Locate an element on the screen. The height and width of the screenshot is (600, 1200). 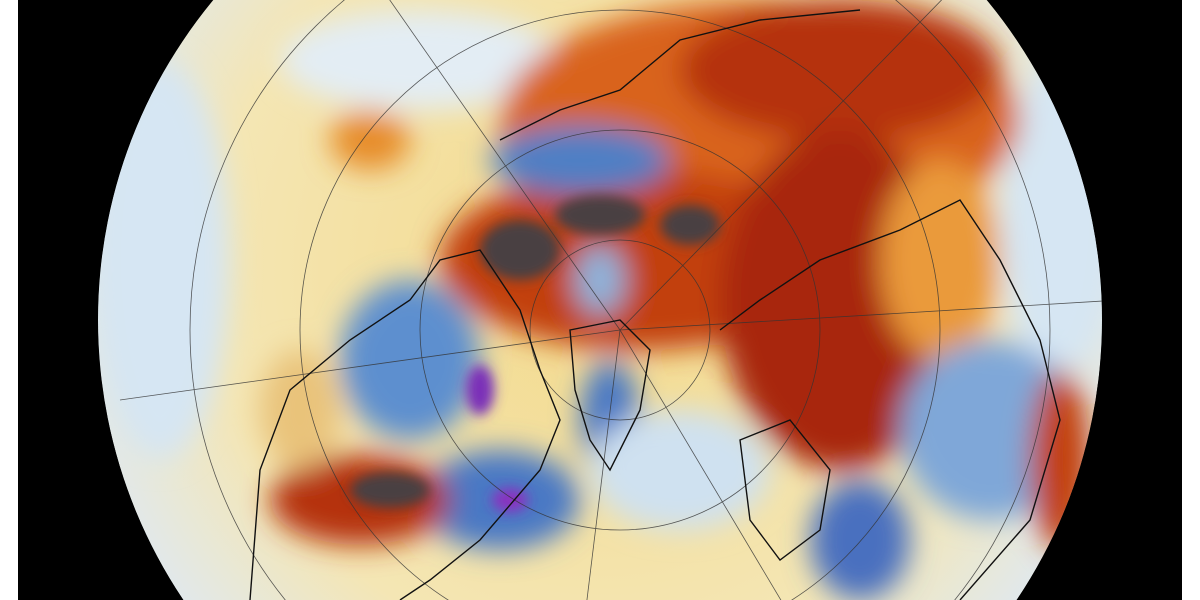
right-margin is located at coordinates (1191, 300).